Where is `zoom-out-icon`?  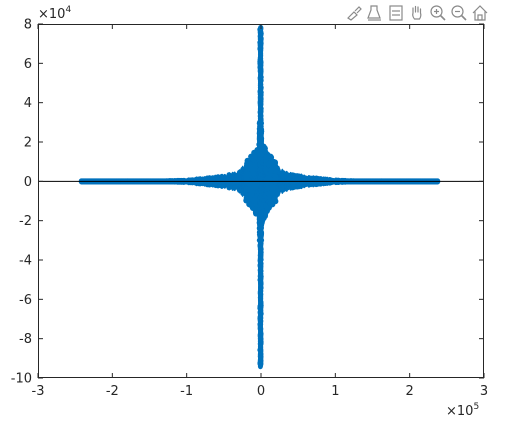
zoom-out-icon is located at coordinates (459, 13).